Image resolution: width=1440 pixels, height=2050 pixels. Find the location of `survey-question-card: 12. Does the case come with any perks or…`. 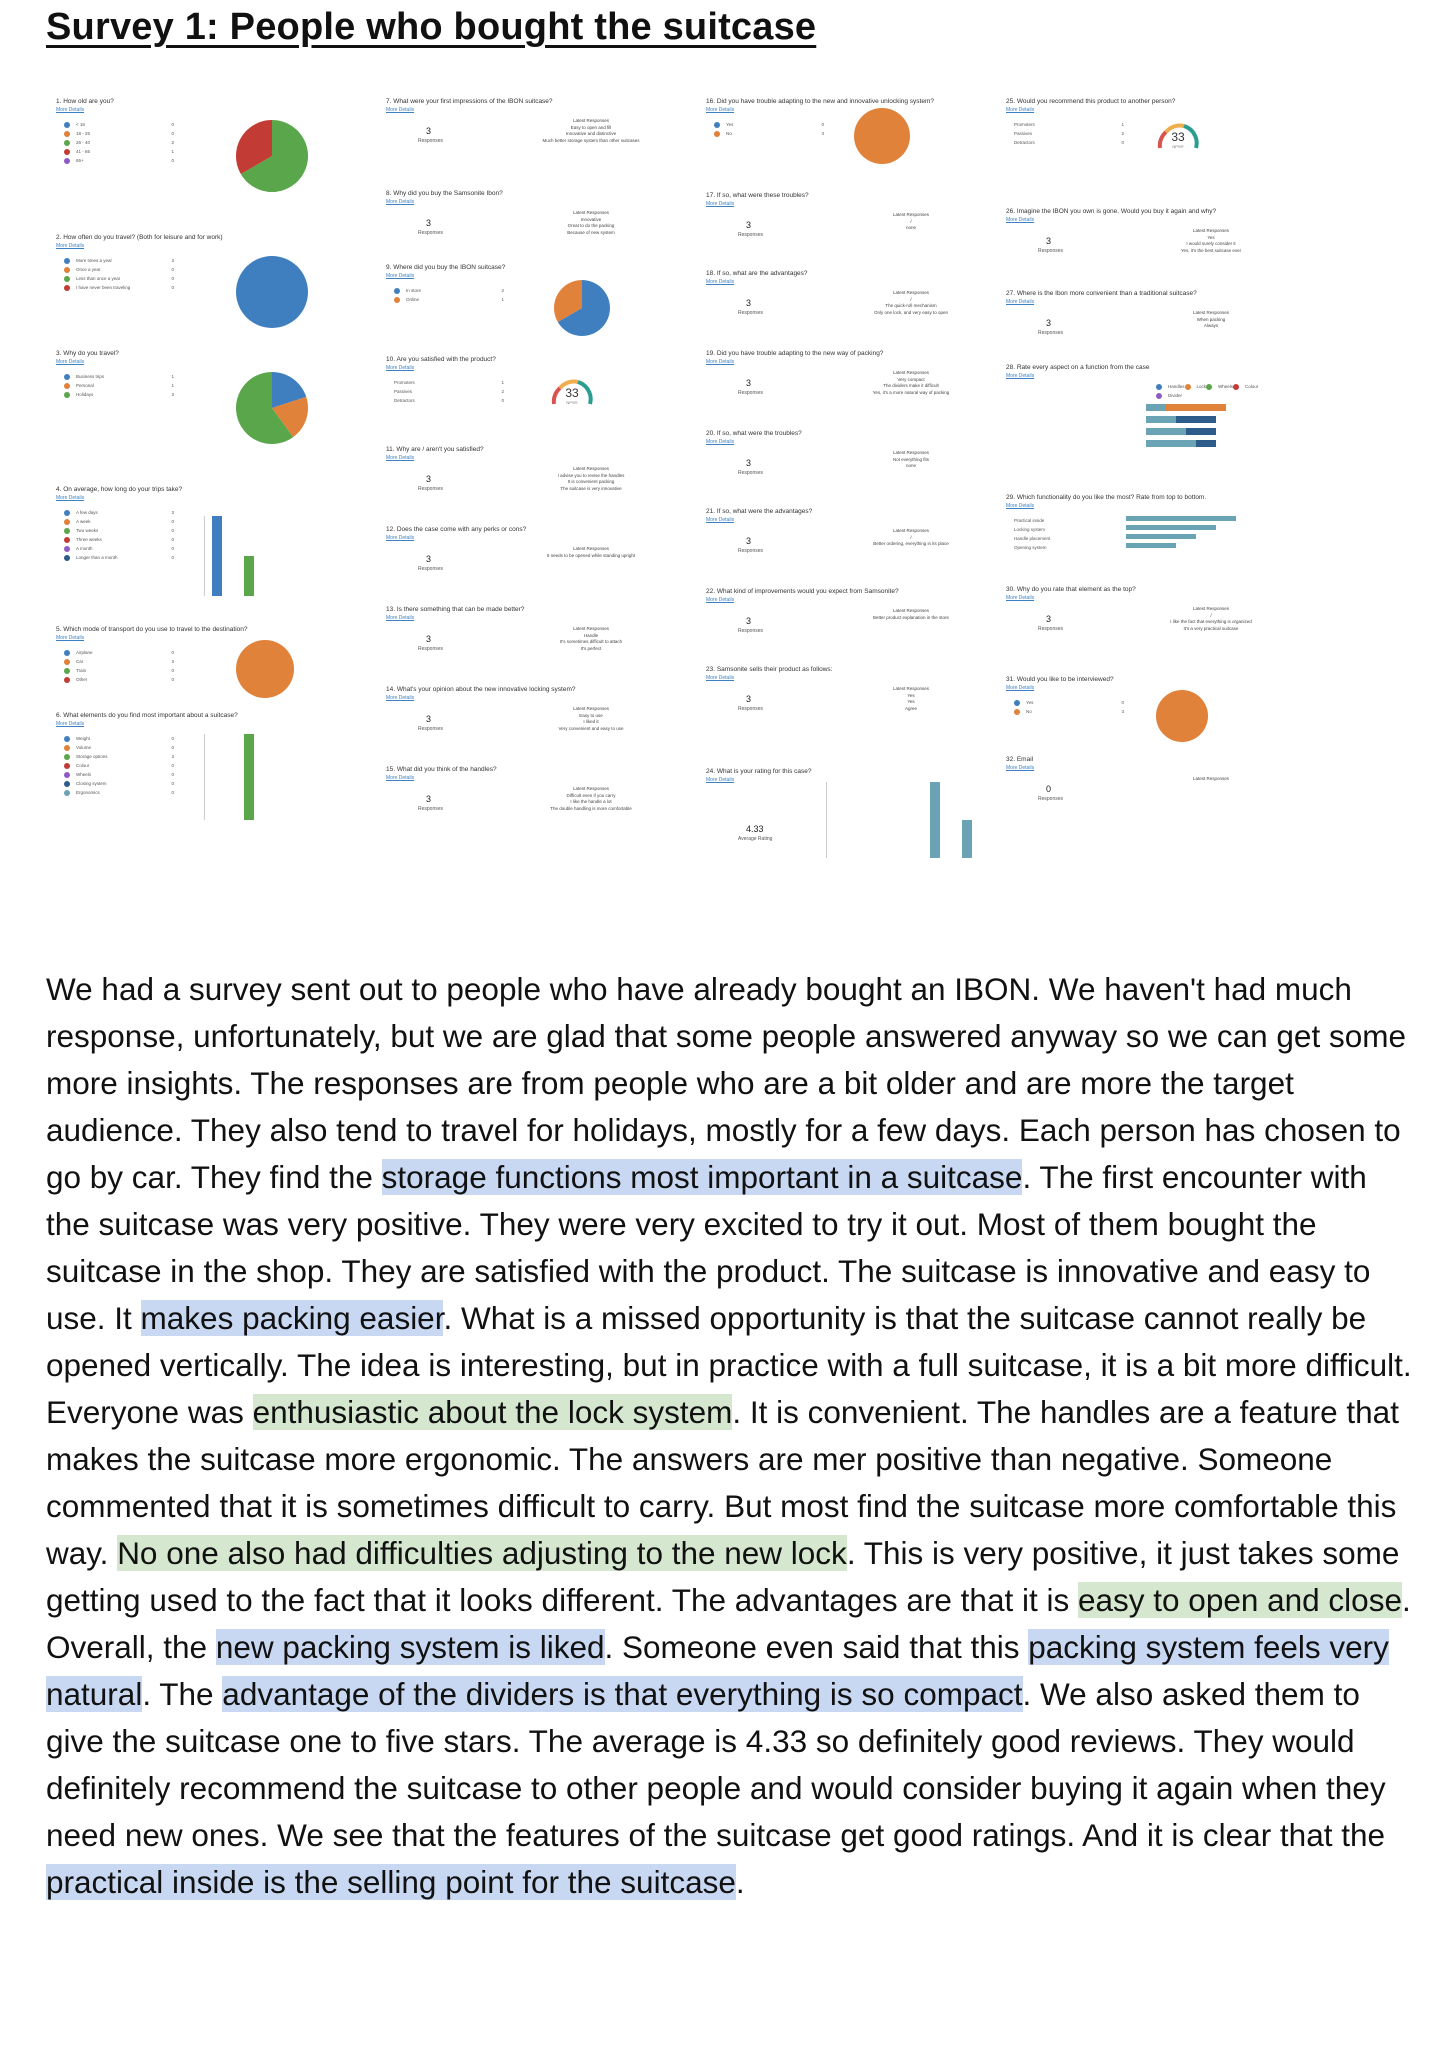

survey-question-card: 12. Does the case come with any perks or… is located at coordinates (510, 562).